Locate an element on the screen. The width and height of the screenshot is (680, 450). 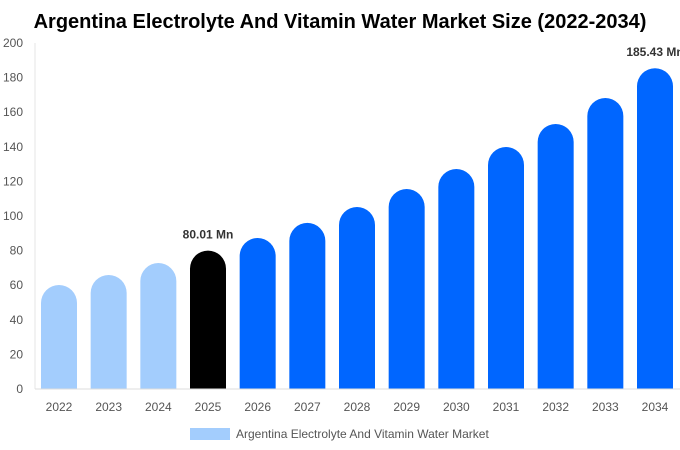
y-tick-label: 120 is located at coordinates (13, 181).